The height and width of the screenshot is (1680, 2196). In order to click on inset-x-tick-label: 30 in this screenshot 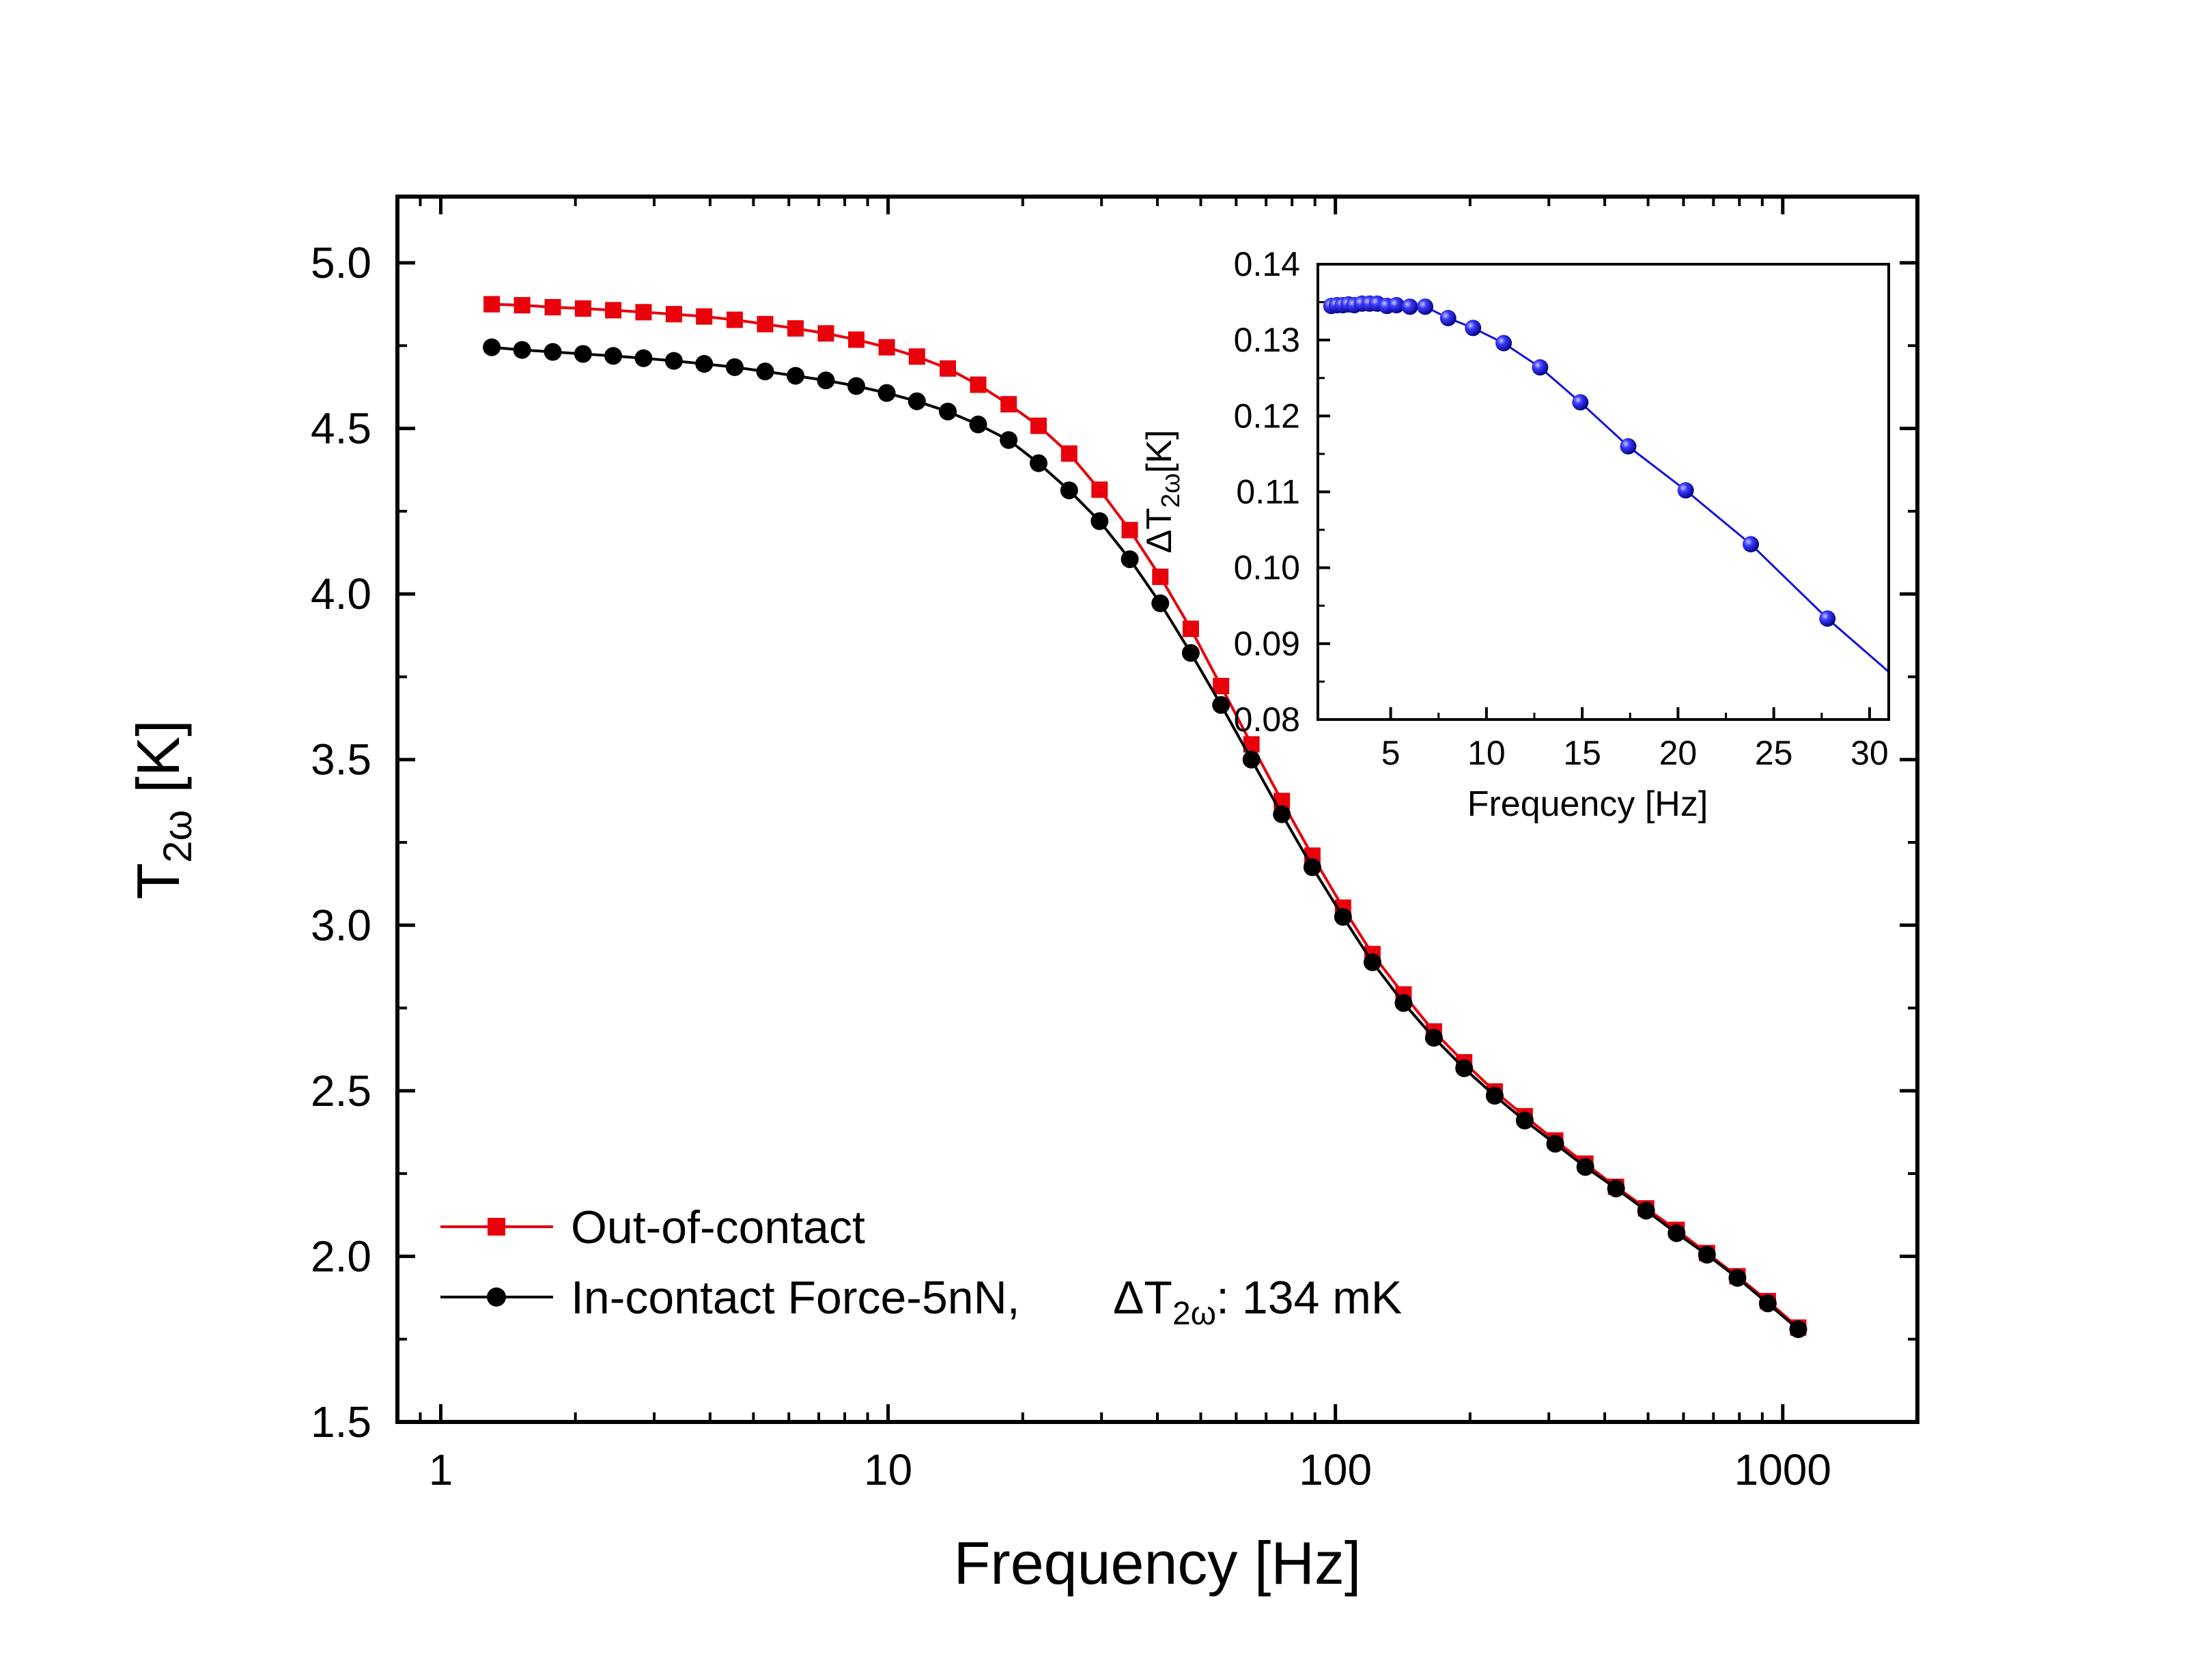, I will do `click(1869, 753)`.